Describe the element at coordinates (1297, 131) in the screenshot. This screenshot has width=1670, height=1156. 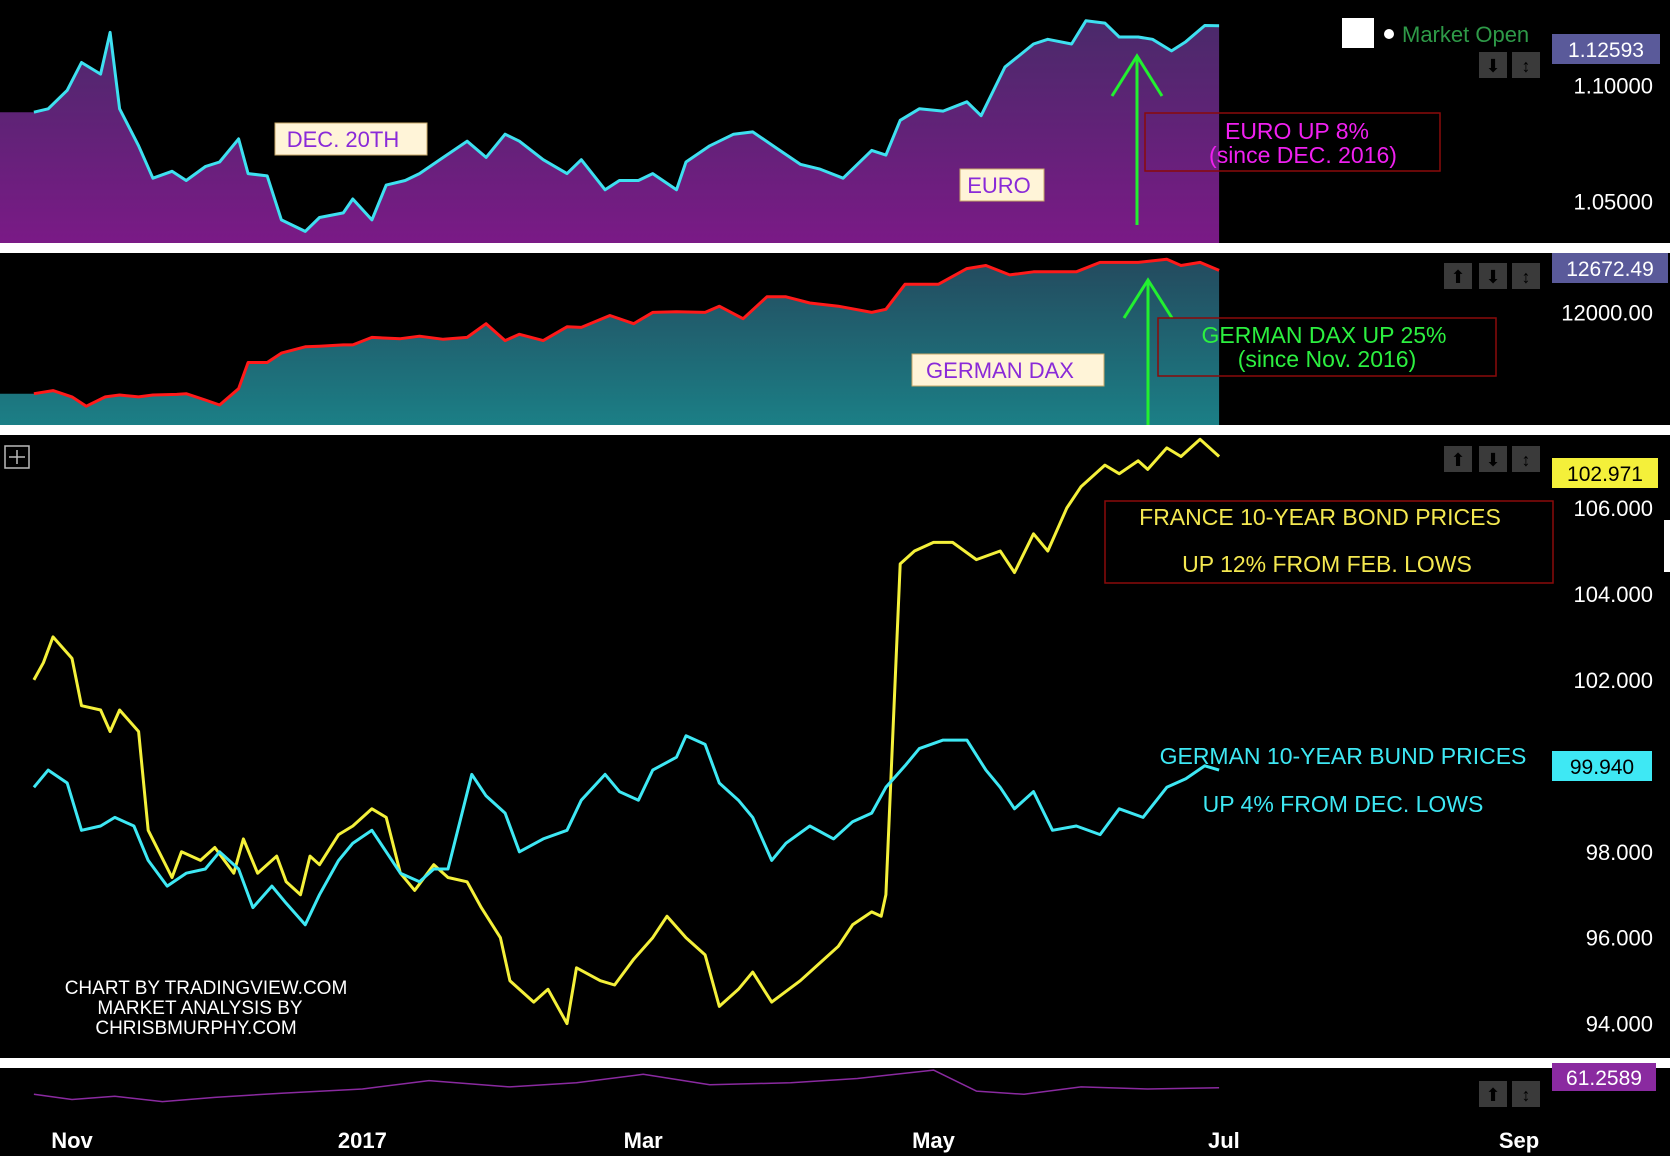
I see `svg-text: EURO UP 8%` at that location.